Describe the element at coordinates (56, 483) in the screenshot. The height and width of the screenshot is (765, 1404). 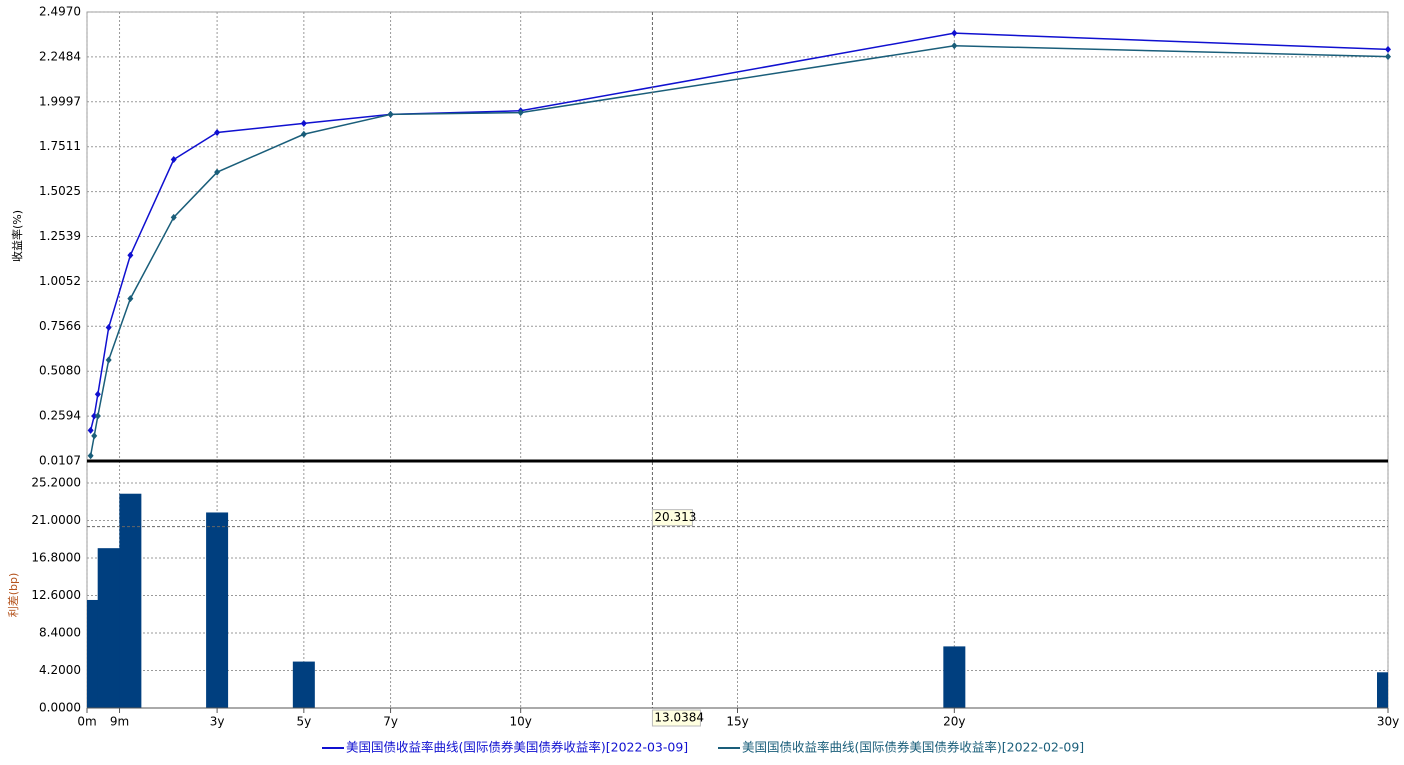
I see `y-tick-label: 25.2000` at that location.